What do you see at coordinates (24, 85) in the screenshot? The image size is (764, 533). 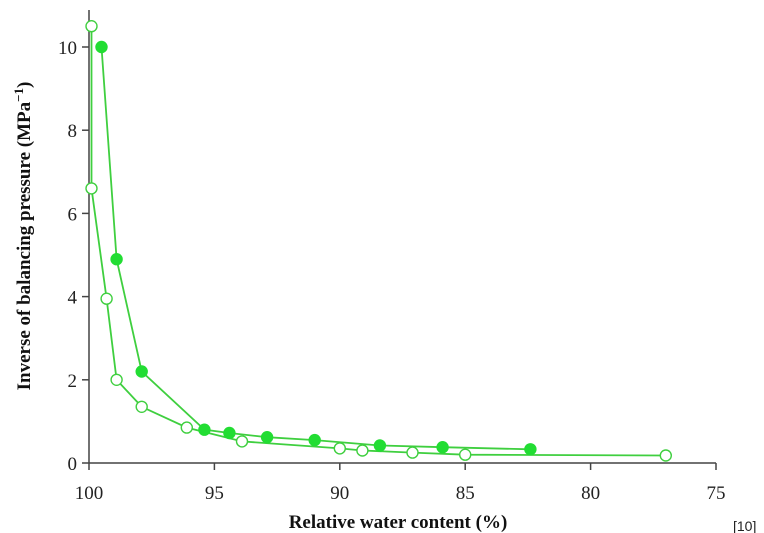 I see `y-axis-title-close: )` at bounding box center [24, 85].